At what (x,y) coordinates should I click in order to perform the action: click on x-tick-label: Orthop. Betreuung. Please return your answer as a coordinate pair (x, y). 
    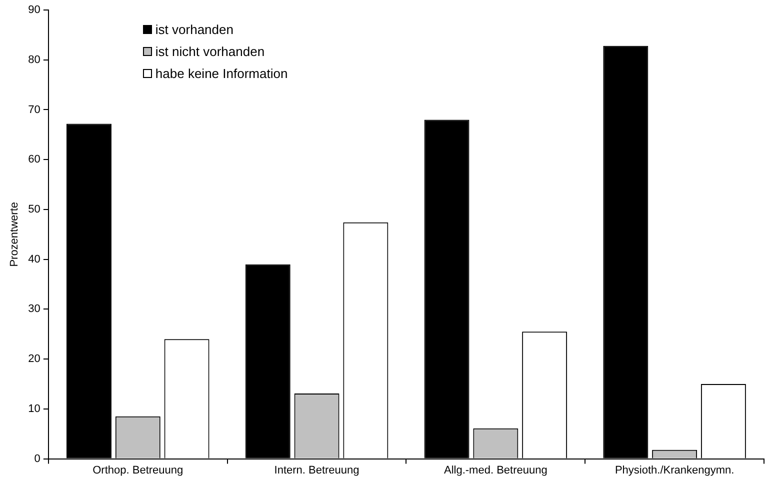
    Looking at the image, I should click on (138, 470).